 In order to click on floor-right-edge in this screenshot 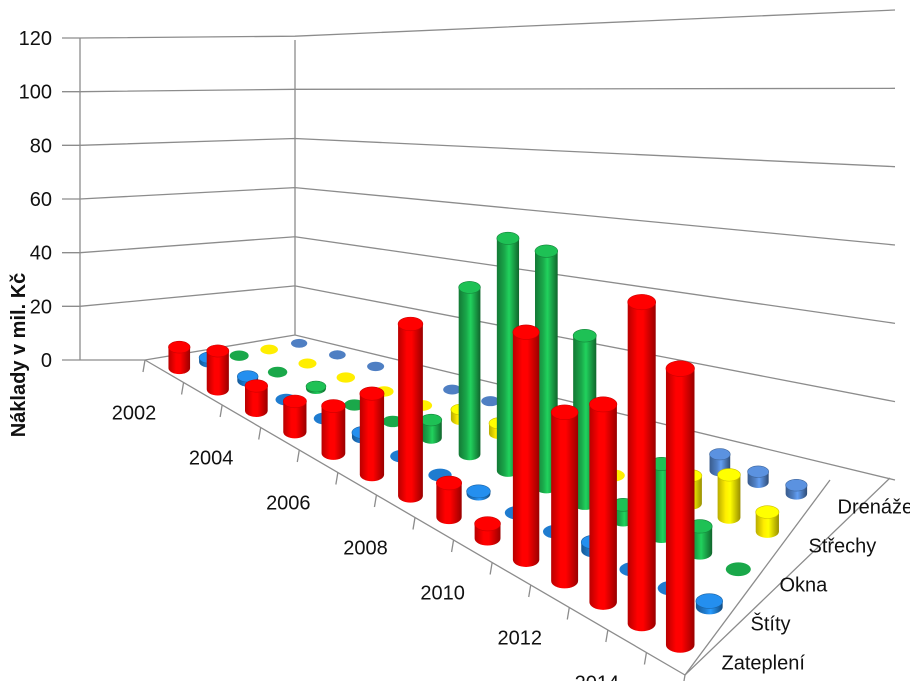, I will do `click(757, 577)`.